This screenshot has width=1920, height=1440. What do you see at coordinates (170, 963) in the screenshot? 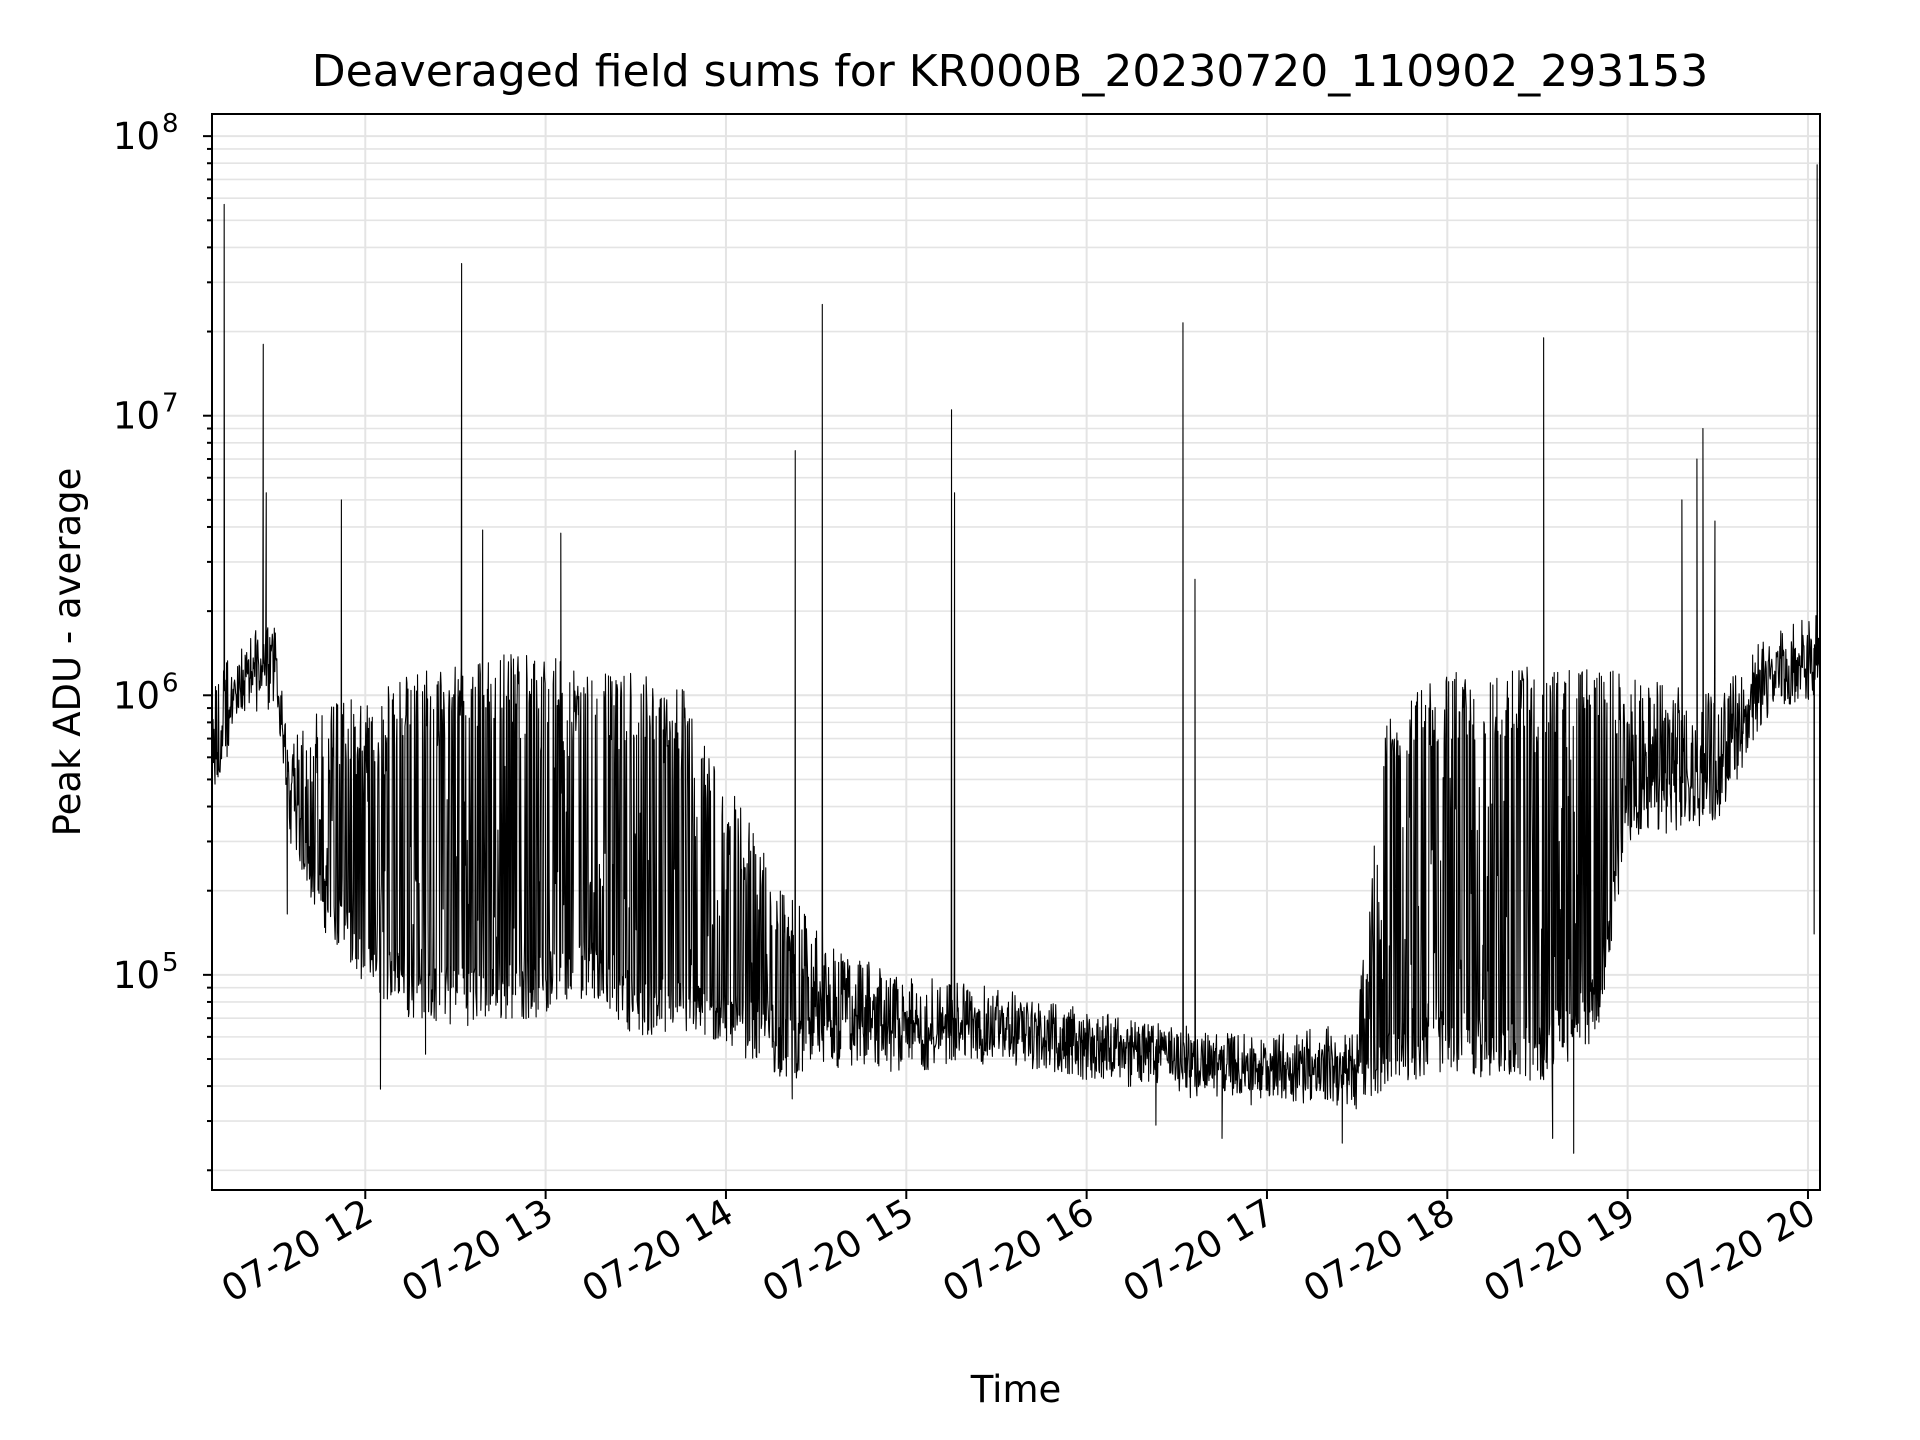
I see `y-tick-exponent: 5` at bounding box center [170, 963].